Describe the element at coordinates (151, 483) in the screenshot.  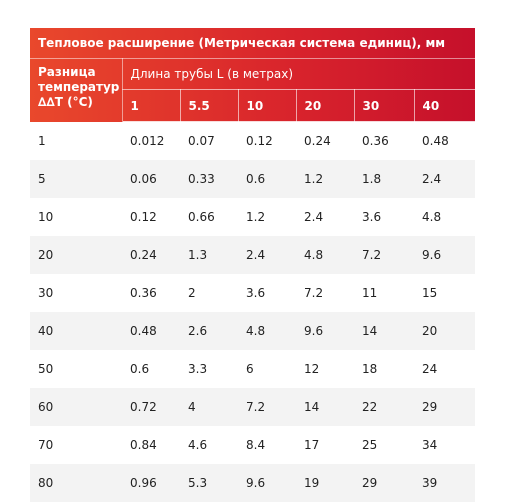
I see `table-cell: 0.96` at that location.